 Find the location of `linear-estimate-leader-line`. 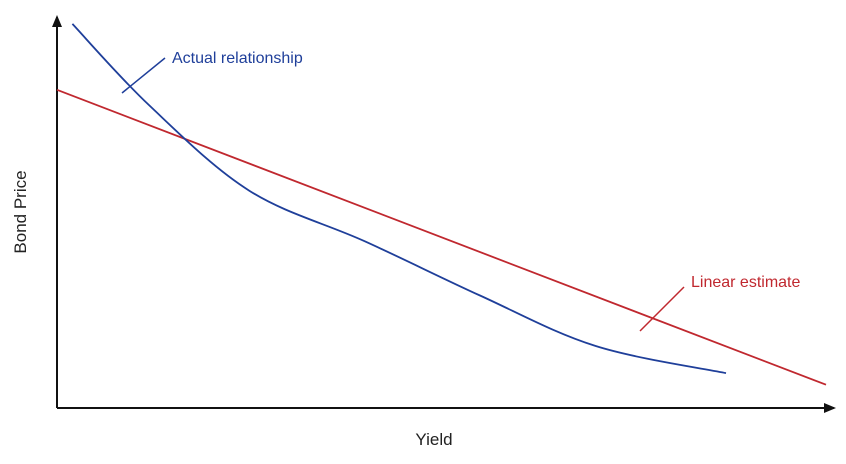

linear-estimate-leader-line is located at coordinates (662, 309).